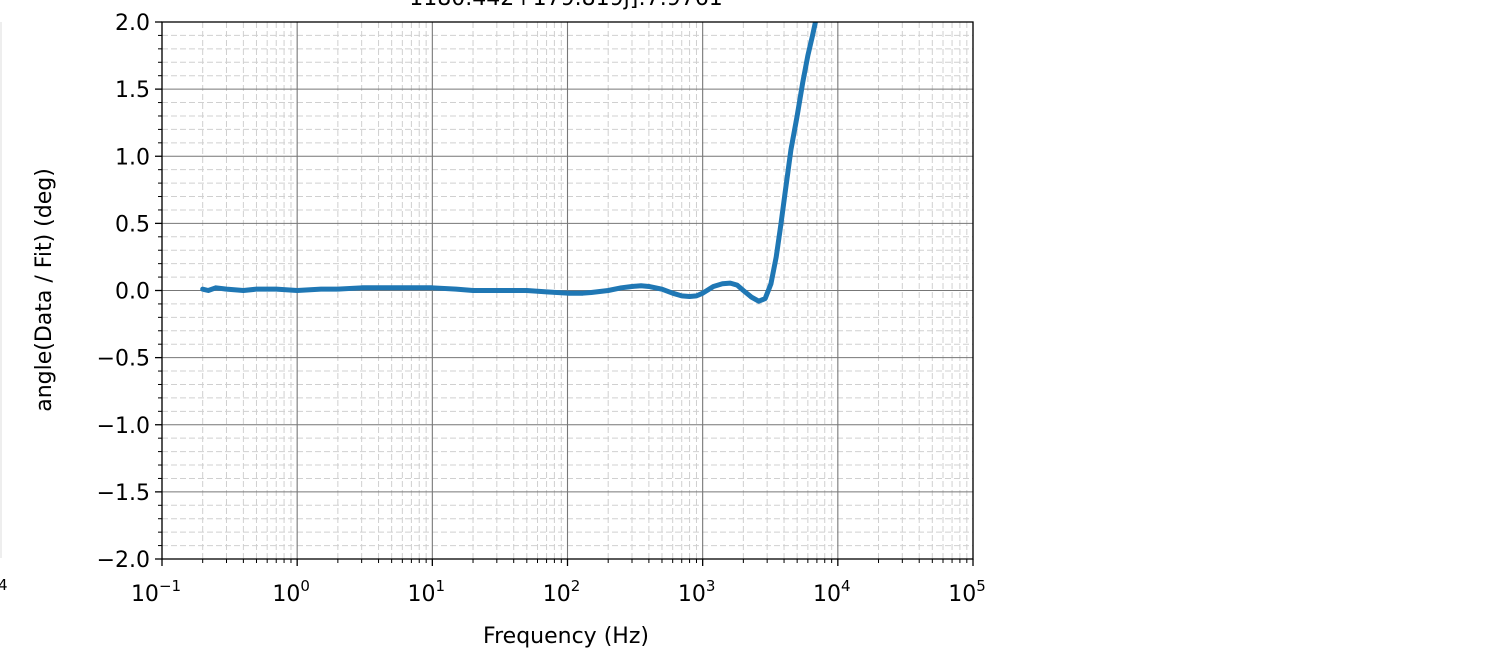  What do you see at coordinates (132, 90) in the screenshot?
I see `y-tick-label: 1.5` at bounding box center [132, 90].